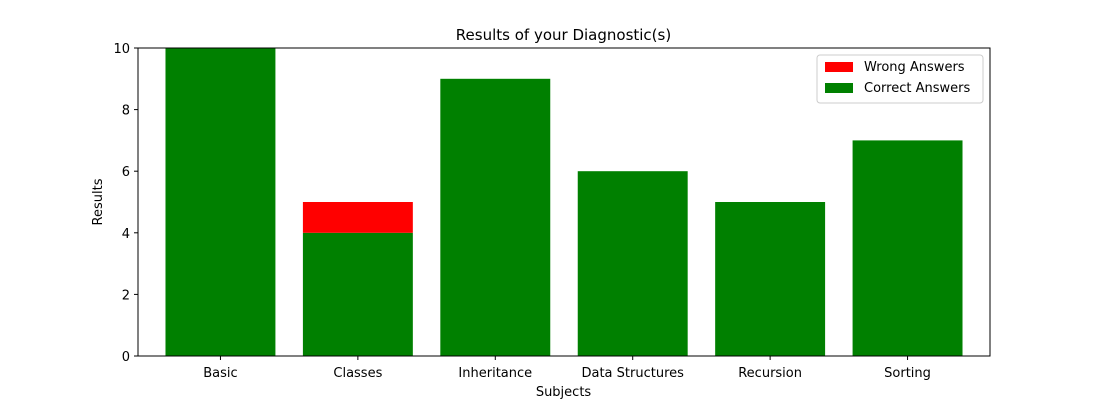  I want to click on legend-label-wrong: Wrong Answers, so click(914, 67).